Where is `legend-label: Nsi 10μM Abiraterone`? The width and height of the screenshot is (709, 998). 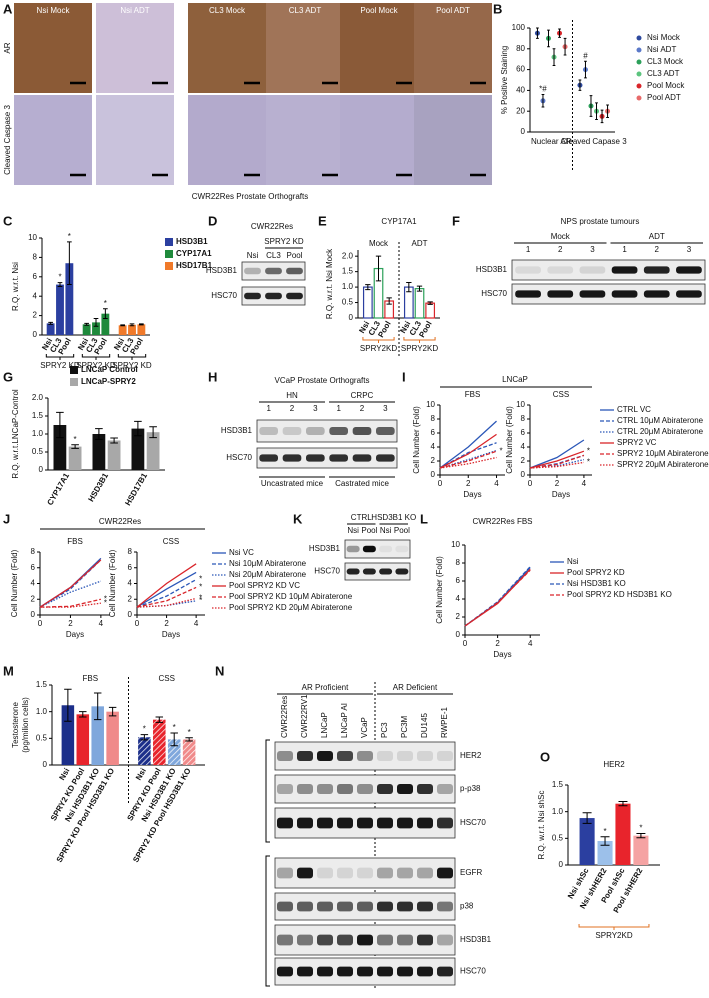 legend-label: Nsi 10μM Abiraterone is located at coordinates (268, 563).